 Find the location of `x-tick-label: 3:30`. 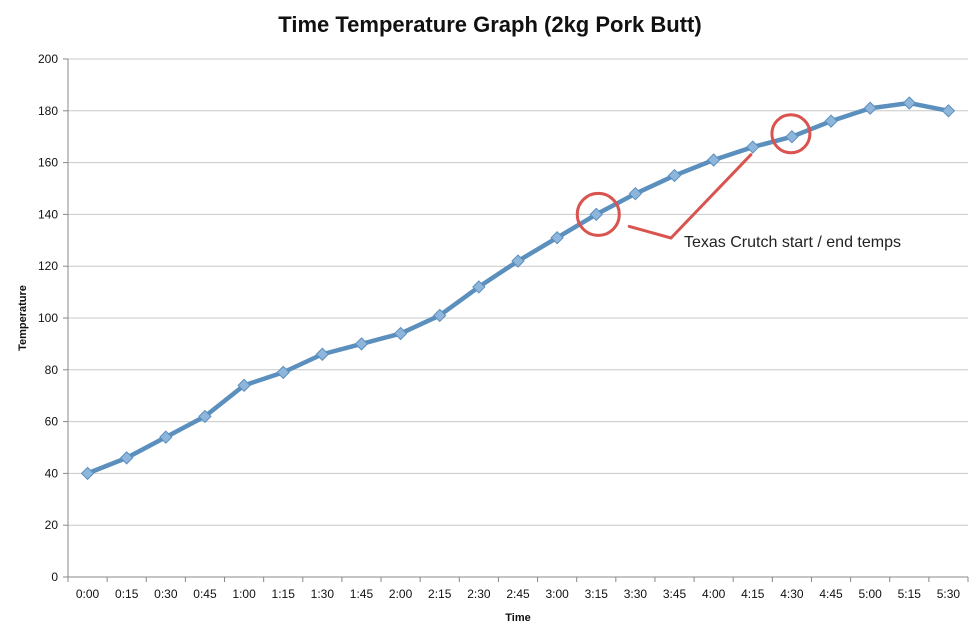

x-tick-label: 3:30 is located at coordinates (636, 594).